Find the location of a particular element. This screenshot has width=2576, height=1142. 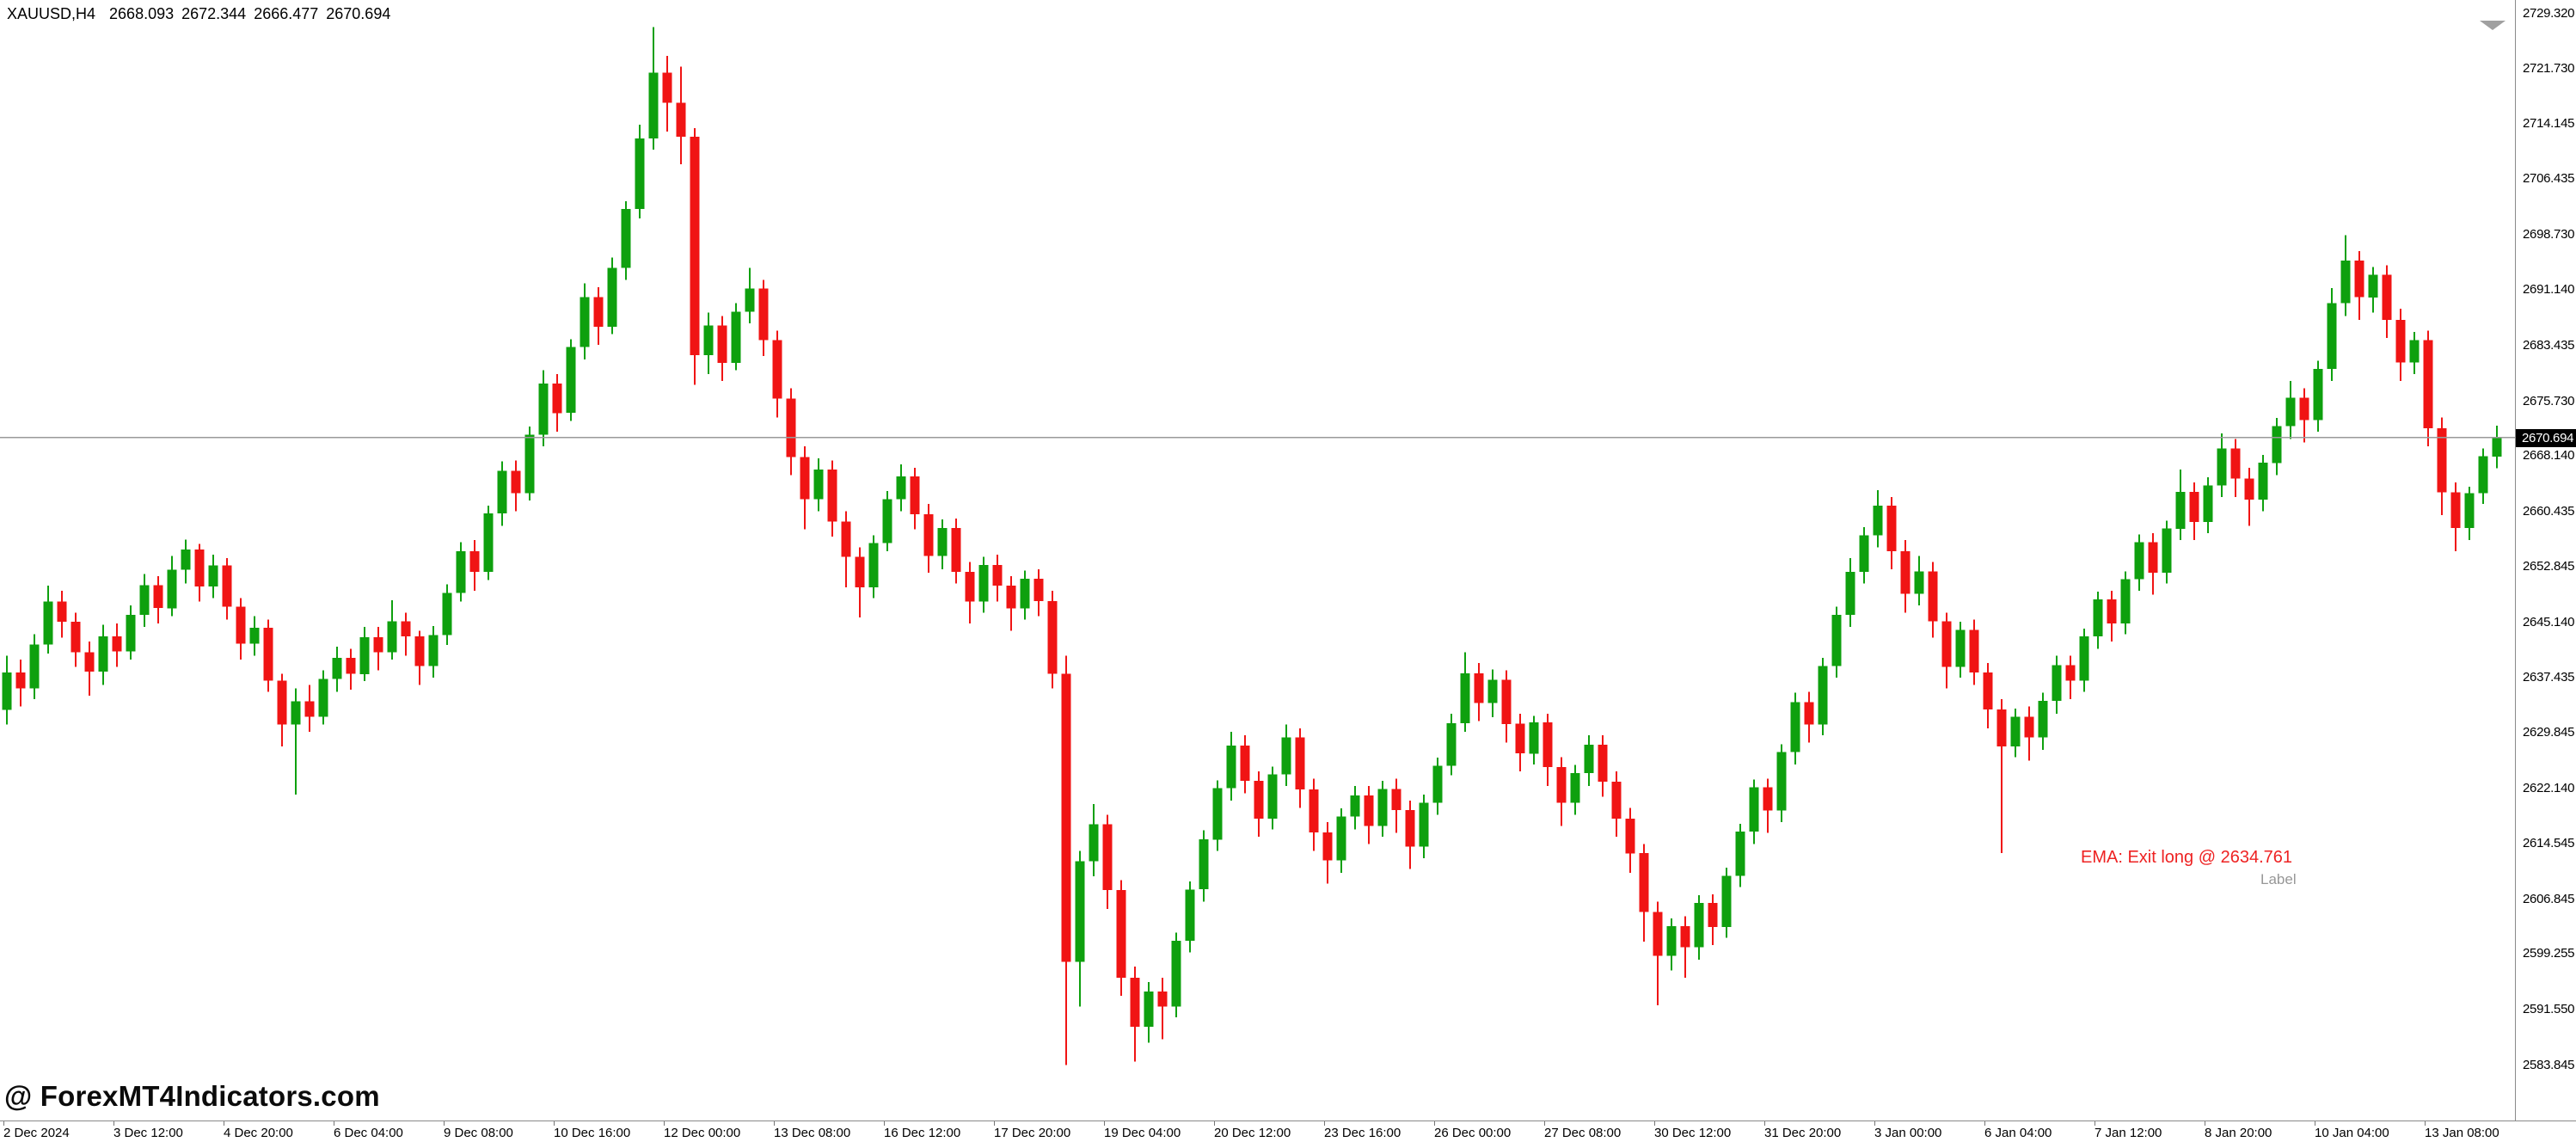

trade-annotation-object-label: Label is located at coordinates (2278, 879).